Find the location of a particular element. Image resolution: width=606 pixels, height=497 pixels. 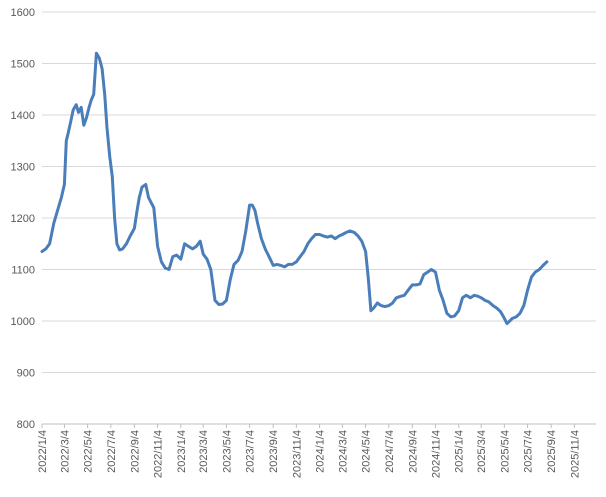

x-tick-label: 2022/5/4 is located at coordinates (89, 451).